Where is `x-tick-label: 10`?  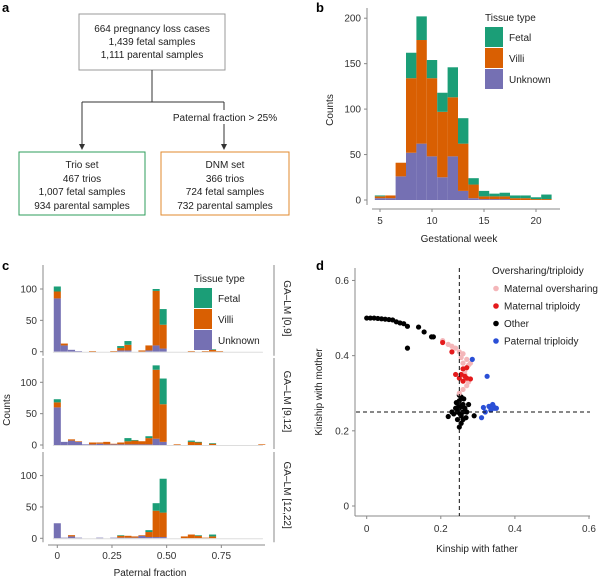 x-tick-label: 10 is located at coordinates (432, 221).